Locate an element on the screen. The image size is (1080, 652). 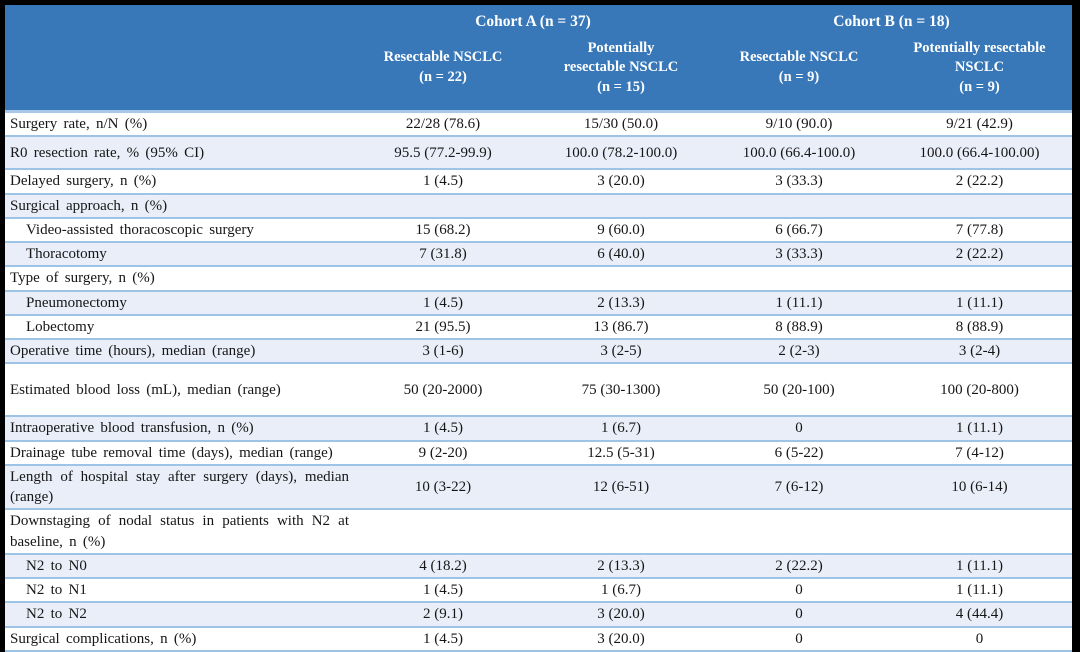
cell-value: 1 (6.7) is located at coordinates (621, 428).